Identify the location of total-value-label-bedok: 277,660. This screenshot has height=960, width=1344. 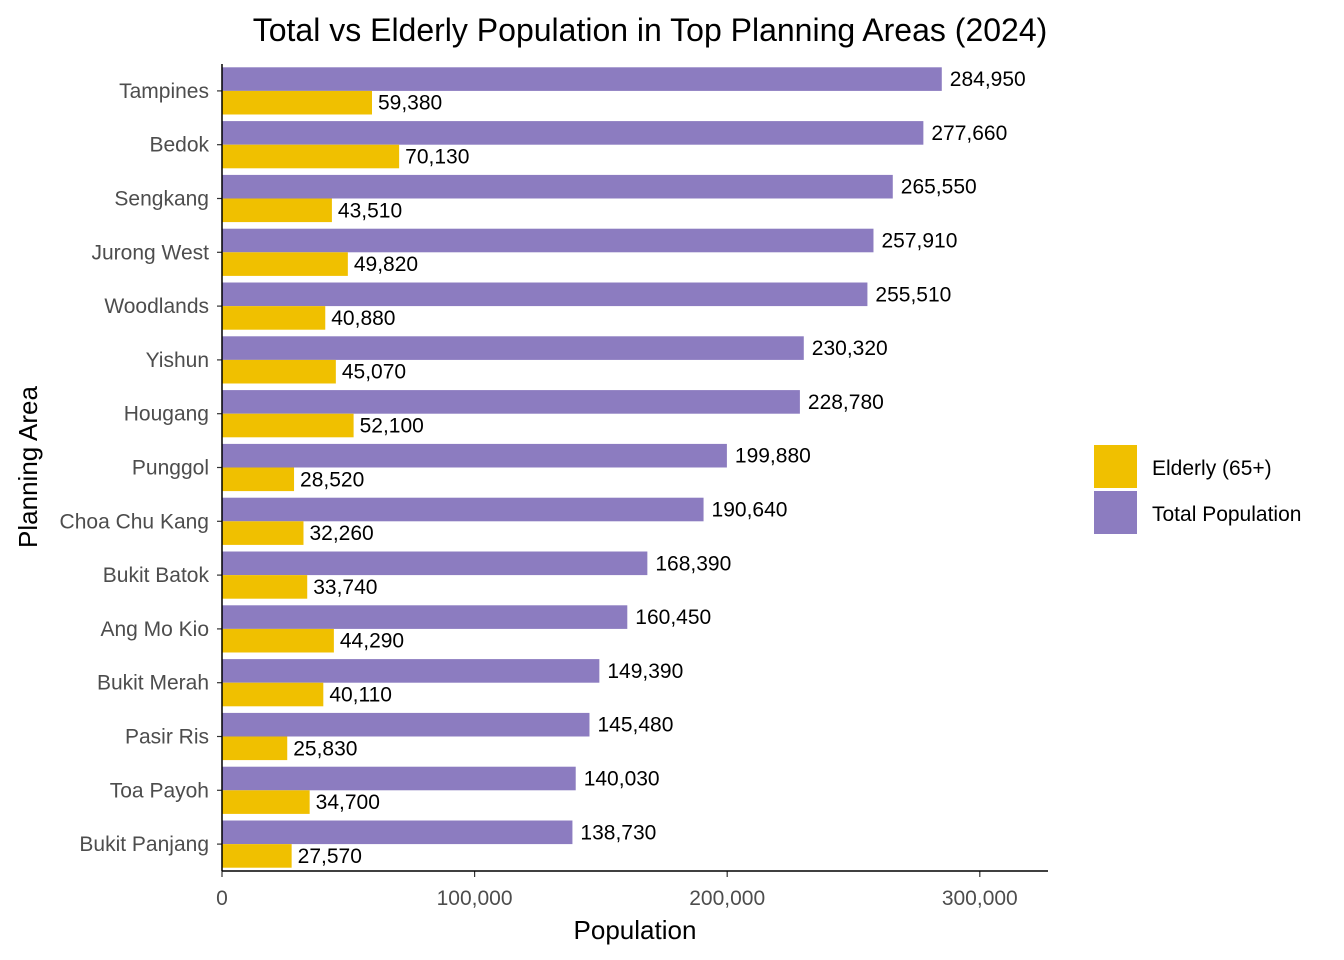
(969, 133).